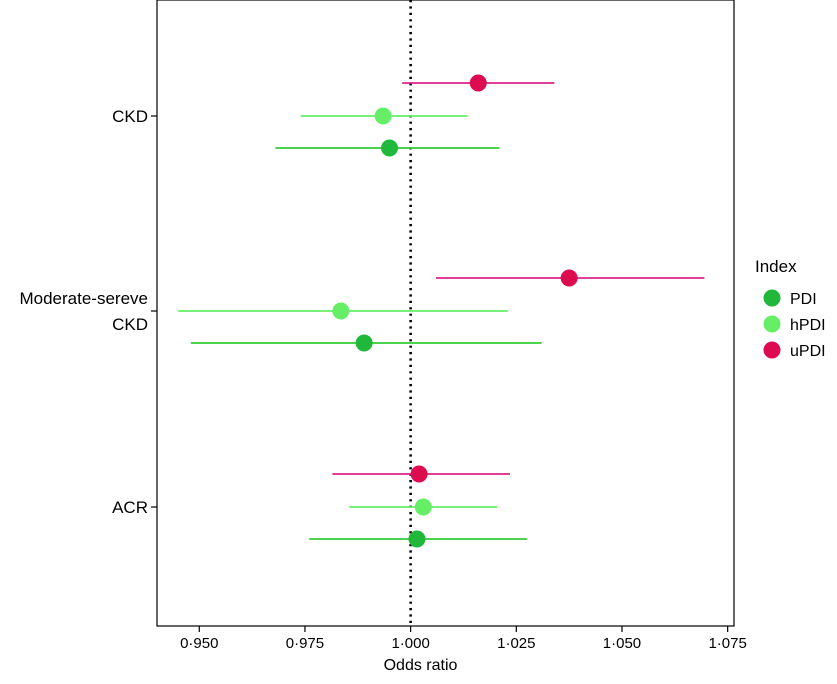 This screenshot has height=684, width=837. Describe the element at coordinates (421, 665) in the screenshot. I see `x-axis-title: Odds ratio` at that location.